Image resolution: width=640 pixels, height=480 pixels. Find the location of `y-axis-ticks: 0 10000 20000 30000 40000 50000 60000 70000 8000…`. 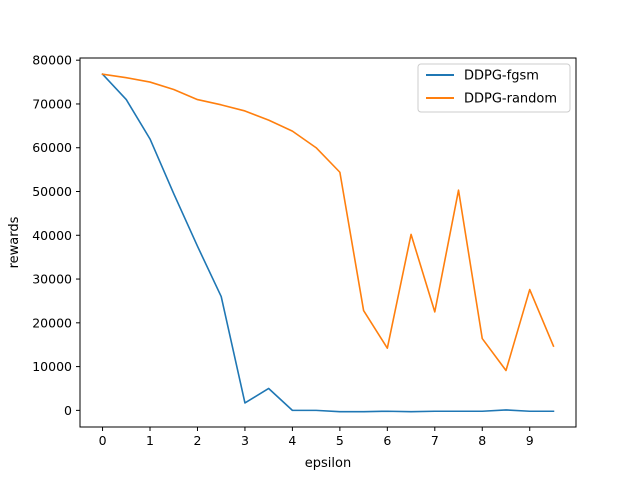

y-axis-ticks: 0 10000 20000 30000 40000 50000 60000 70000 8000… is located at coordinates (56, 235).